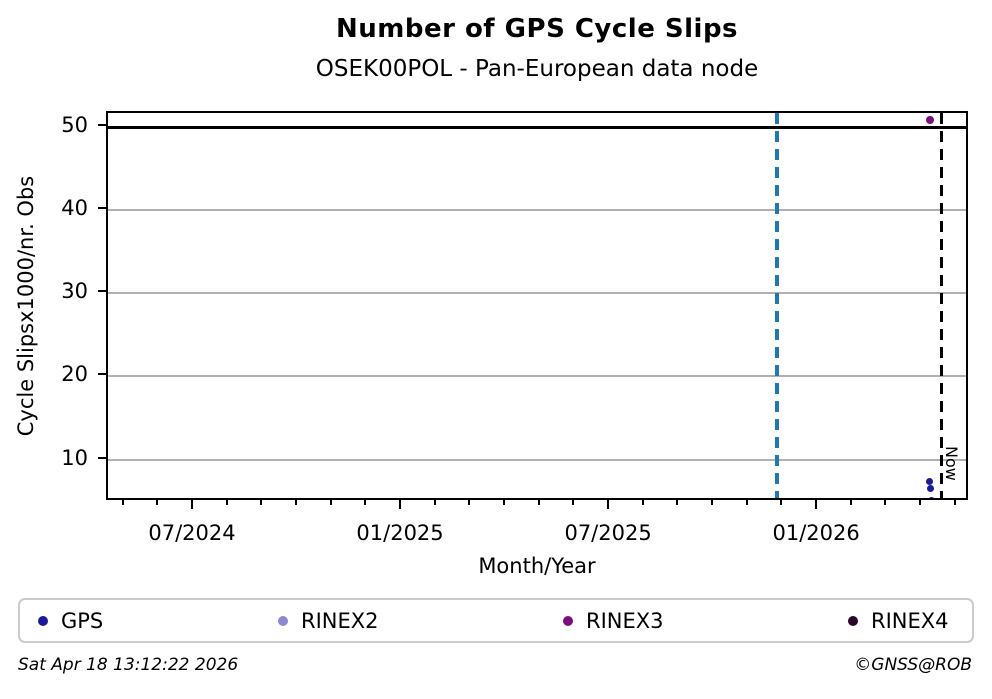  What do you see at coordinates (625, 620) in the screenshot?
I see `legend-label-rinex3: RINEX3` at bounding box center [625, 620].